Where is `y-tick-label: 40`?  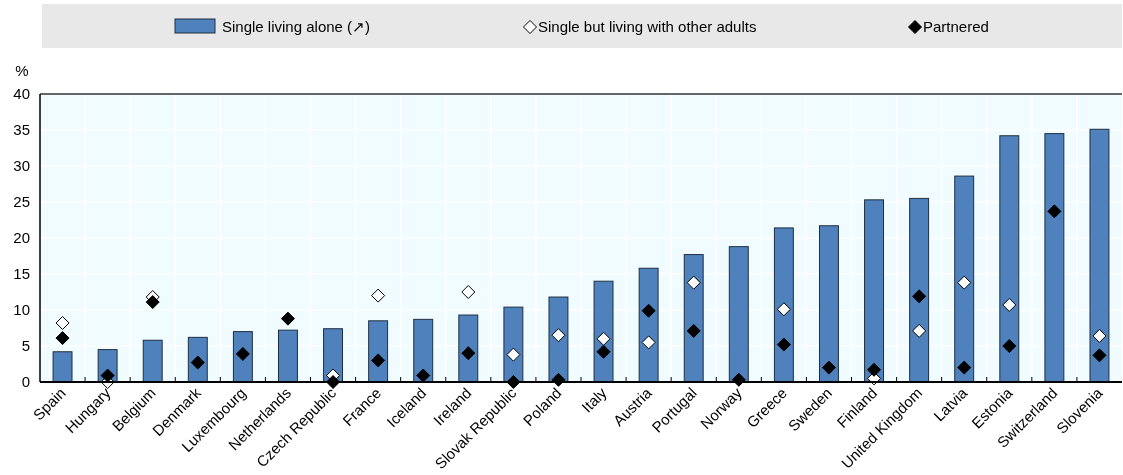
y-tick-label: 40 is located at coordinates (21, 93).